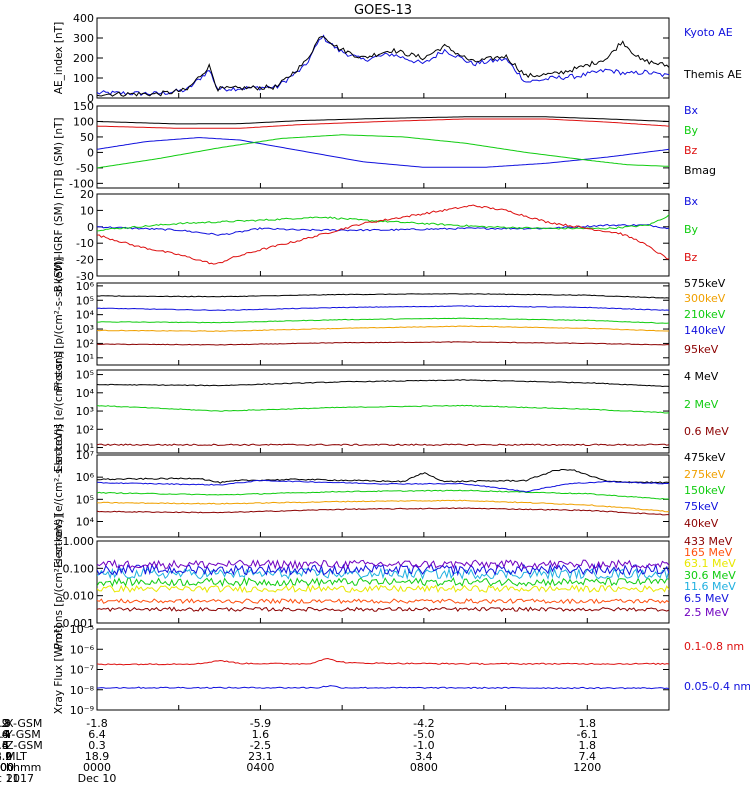  What do you see at coordinates (701, 376) in the screenshot?
I see `legend-label-5-1: 4 MeV` at bounding box center [701, 376].